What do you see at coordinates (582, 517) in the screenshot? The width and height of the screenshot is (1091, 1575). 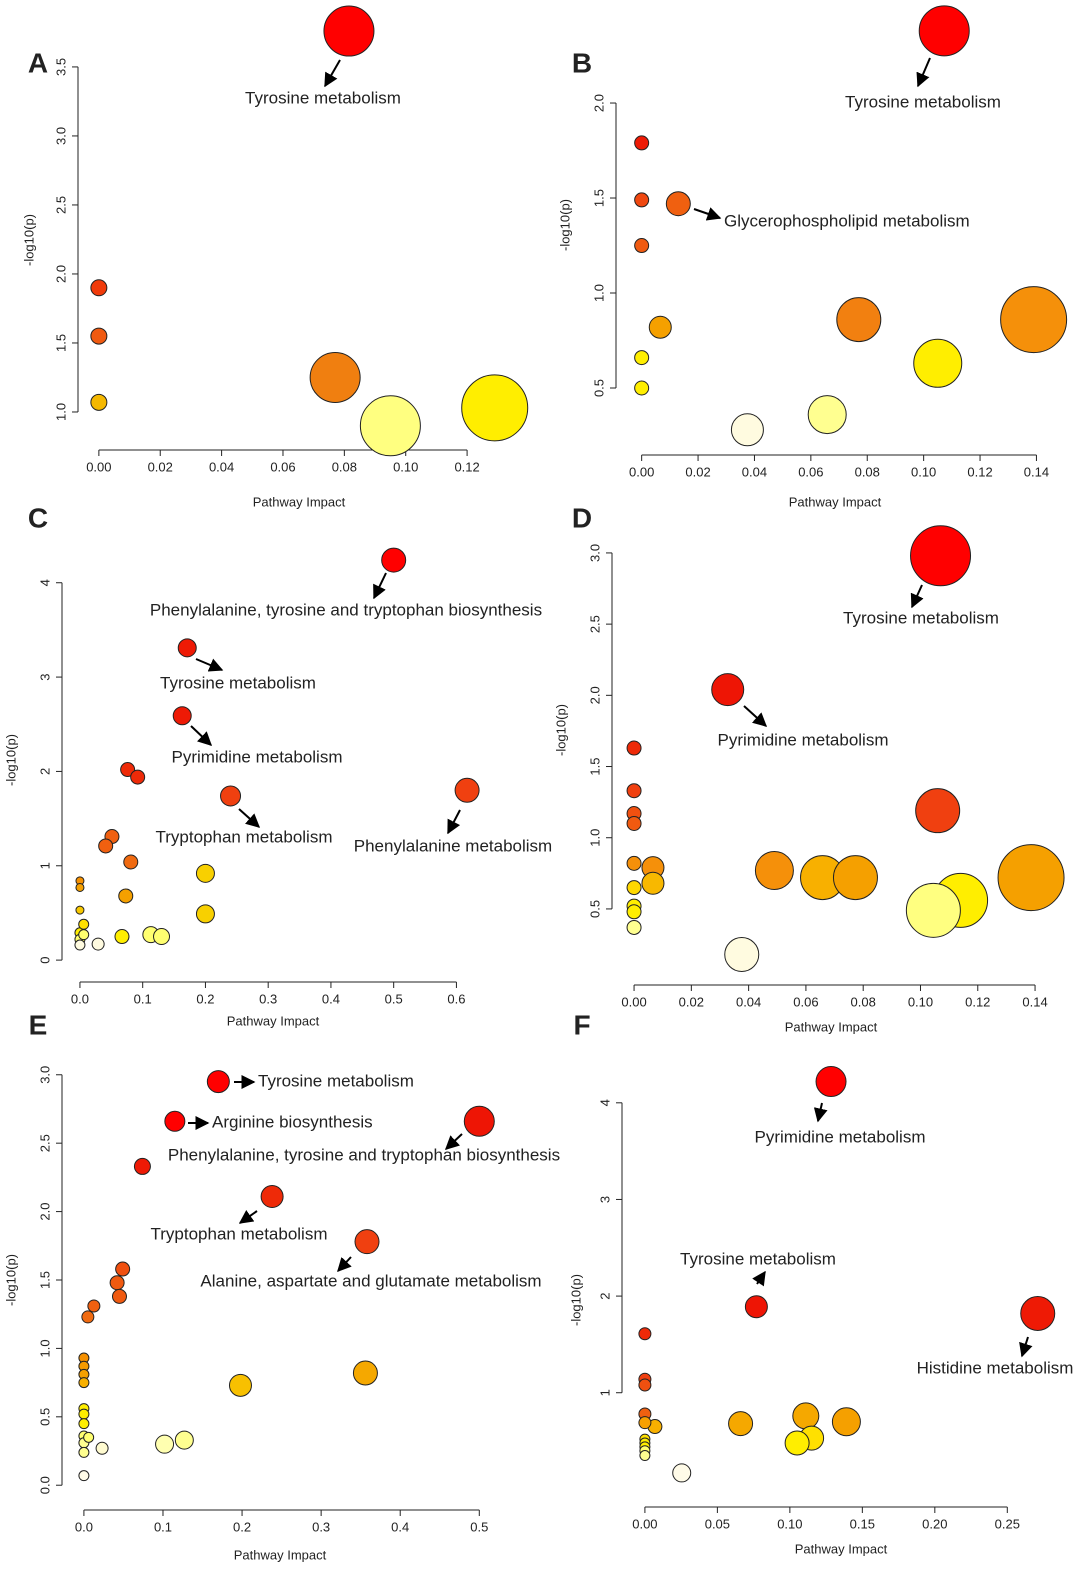 I see `panel-label: D` at bounding box center [582, 517].